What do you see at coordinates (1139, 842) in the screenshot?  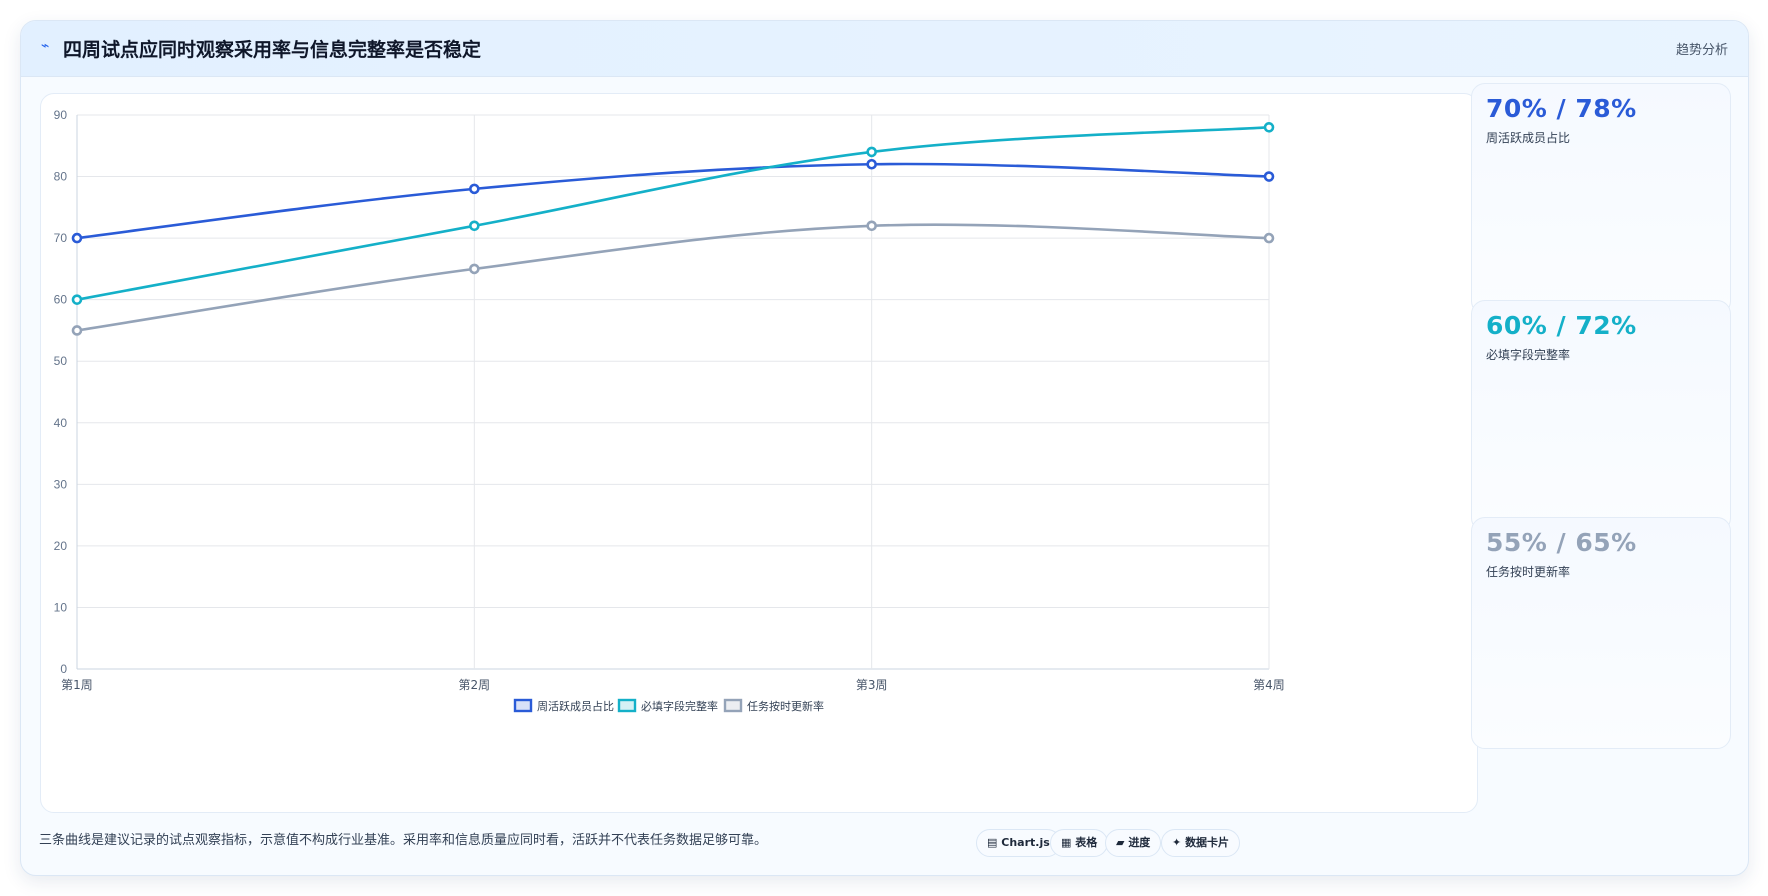 I see `chip-label: 进度` at bounding box center [1139, 842].